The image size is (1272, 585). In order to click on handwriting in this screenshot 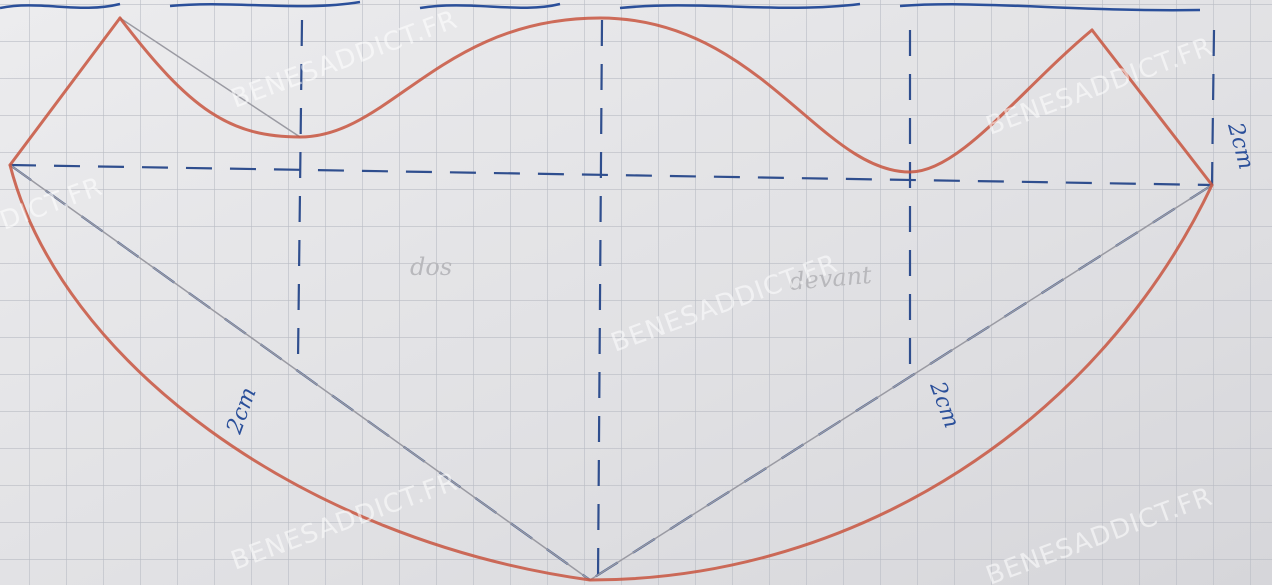, I will do `click(600, 6)`.